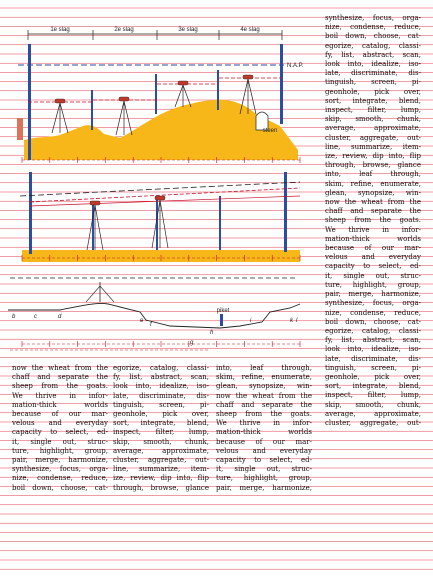 The height and width of the screenshot is (578, 433). Describe the element at coordinates (264, 404) in the screenshot. I see `text-line: chaff and separate the` at that location.